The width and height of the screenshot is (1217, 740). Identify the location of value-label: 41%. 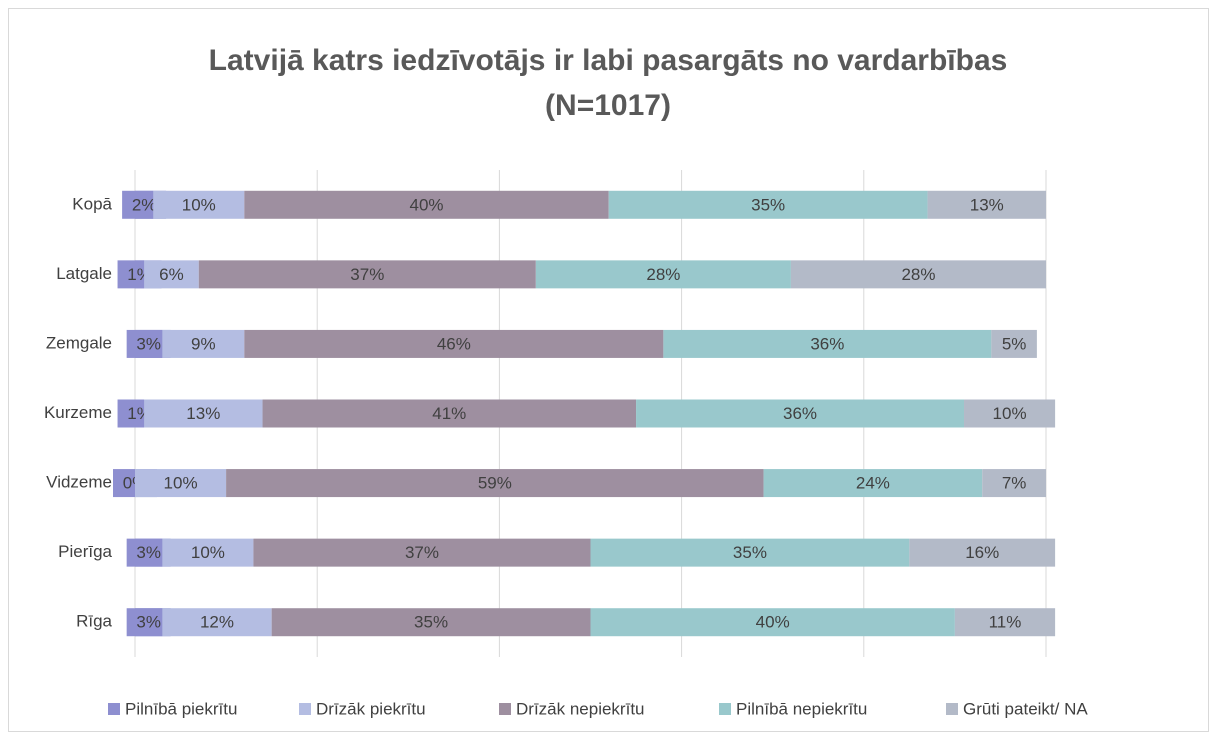
(449, 413).